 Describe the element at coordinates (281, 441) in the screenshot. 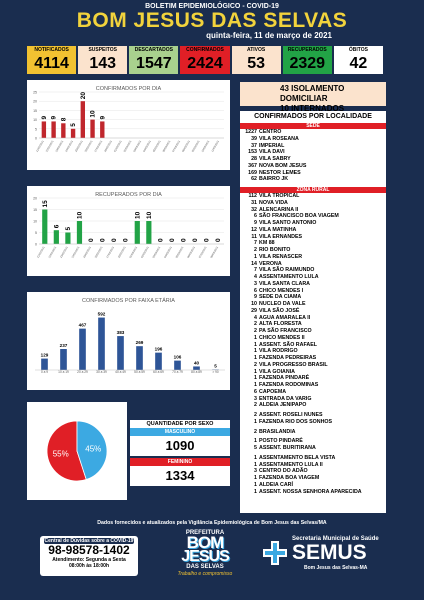

I see `list-item-name: POSTO PINDARÉ` at that location.